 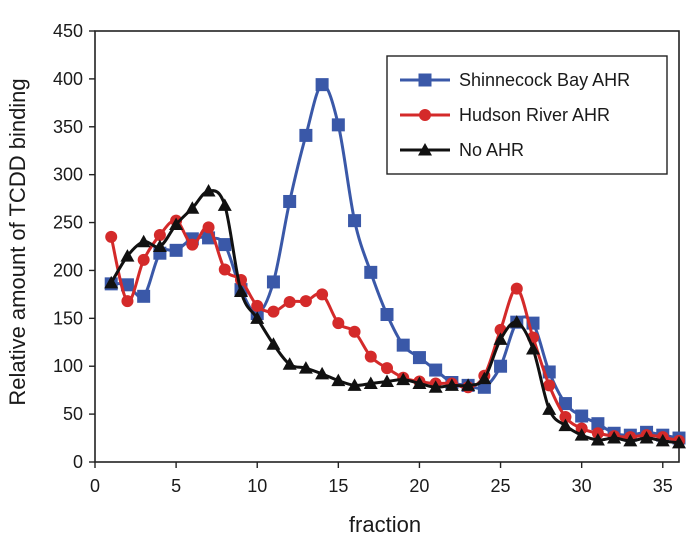 I want to click on x-tick-label: 10, so click(x=257, y=486).